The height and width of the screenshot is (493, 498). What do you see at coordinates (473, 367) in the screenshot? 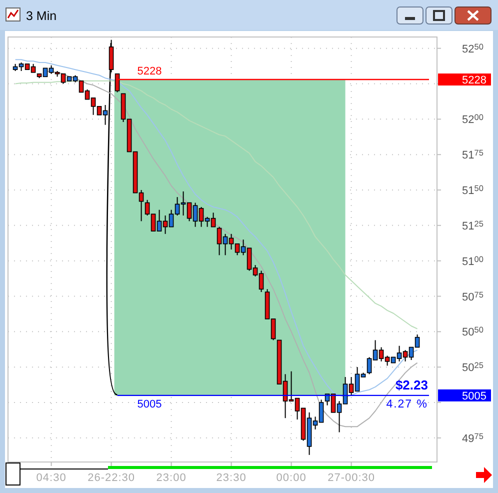
I see `y-tick-label: 50$^{25}$` at bounding box center [473, 367].